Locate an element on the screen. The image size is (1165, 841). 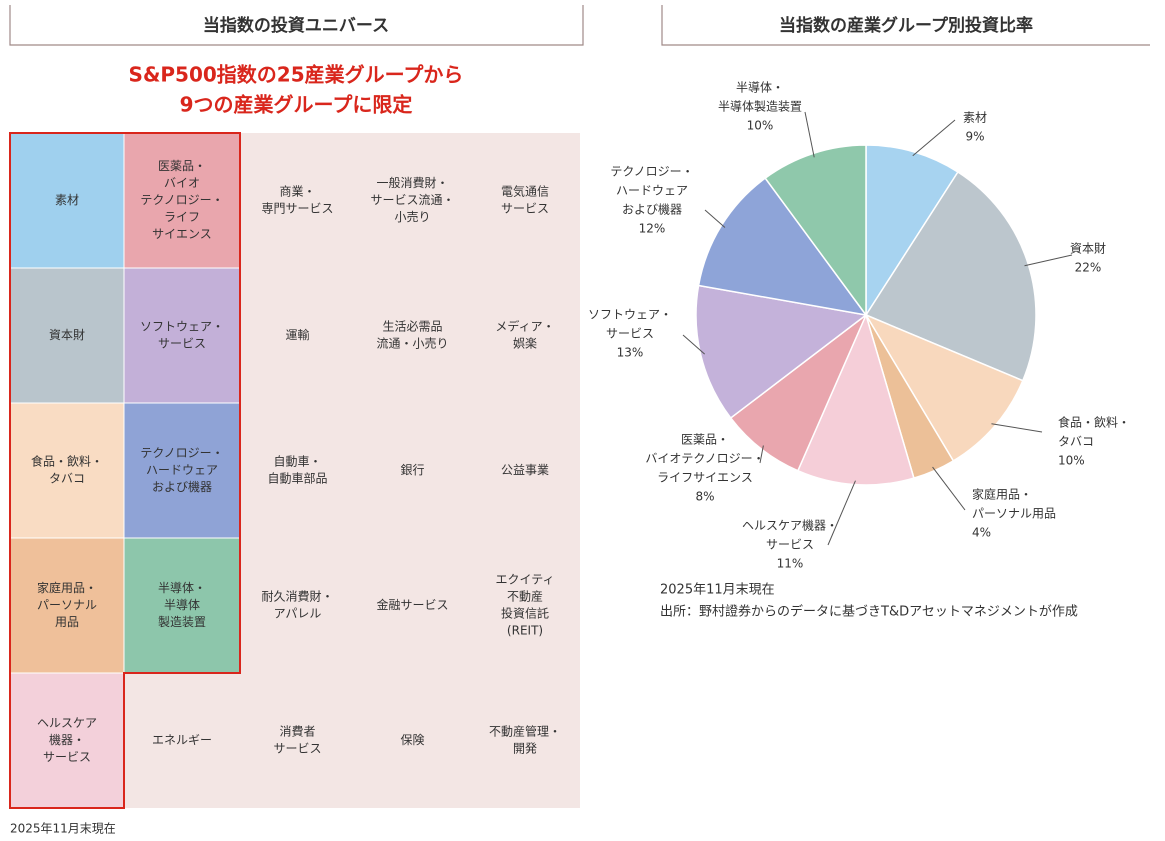
cell-text: パーソナル is located at coordinates (67, 605).